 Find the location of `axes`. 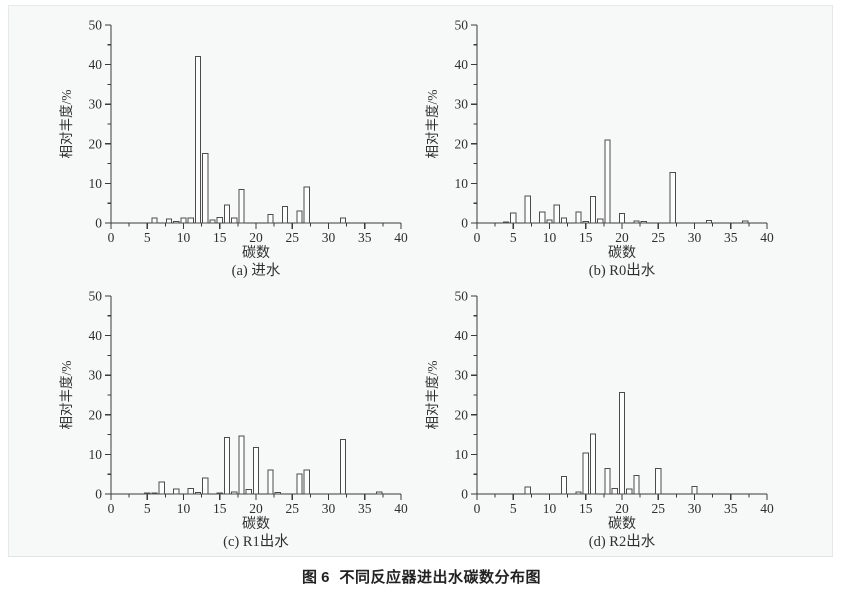

axes is located at coordinates (253, 126).